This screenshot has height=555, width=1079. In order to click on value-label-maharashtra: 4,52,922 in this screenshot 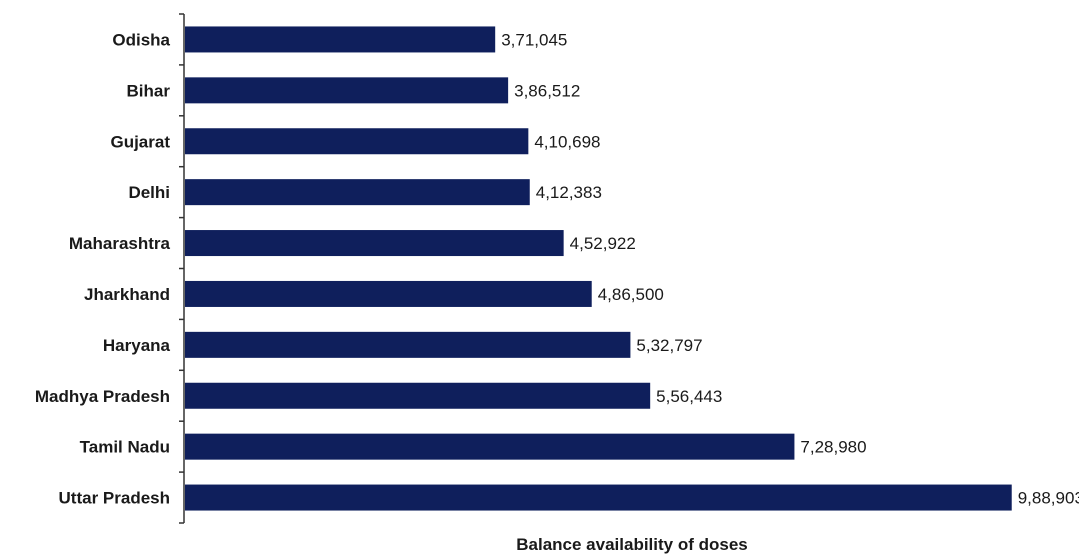, I will do `click(603, 243)`.